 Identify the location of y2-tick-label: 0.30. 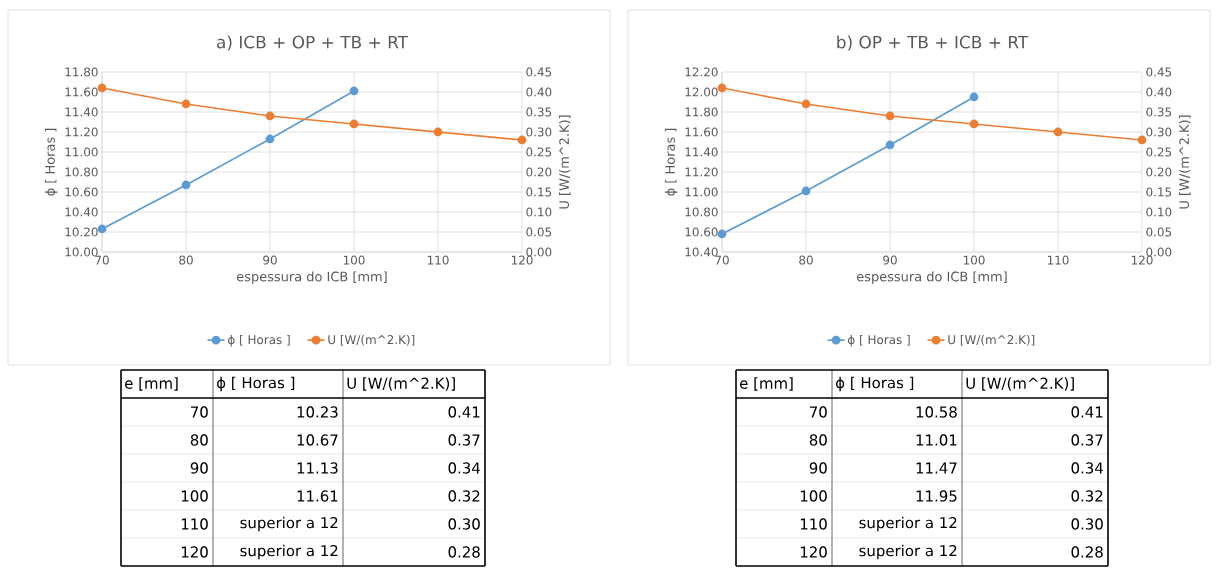
(1159, 132).